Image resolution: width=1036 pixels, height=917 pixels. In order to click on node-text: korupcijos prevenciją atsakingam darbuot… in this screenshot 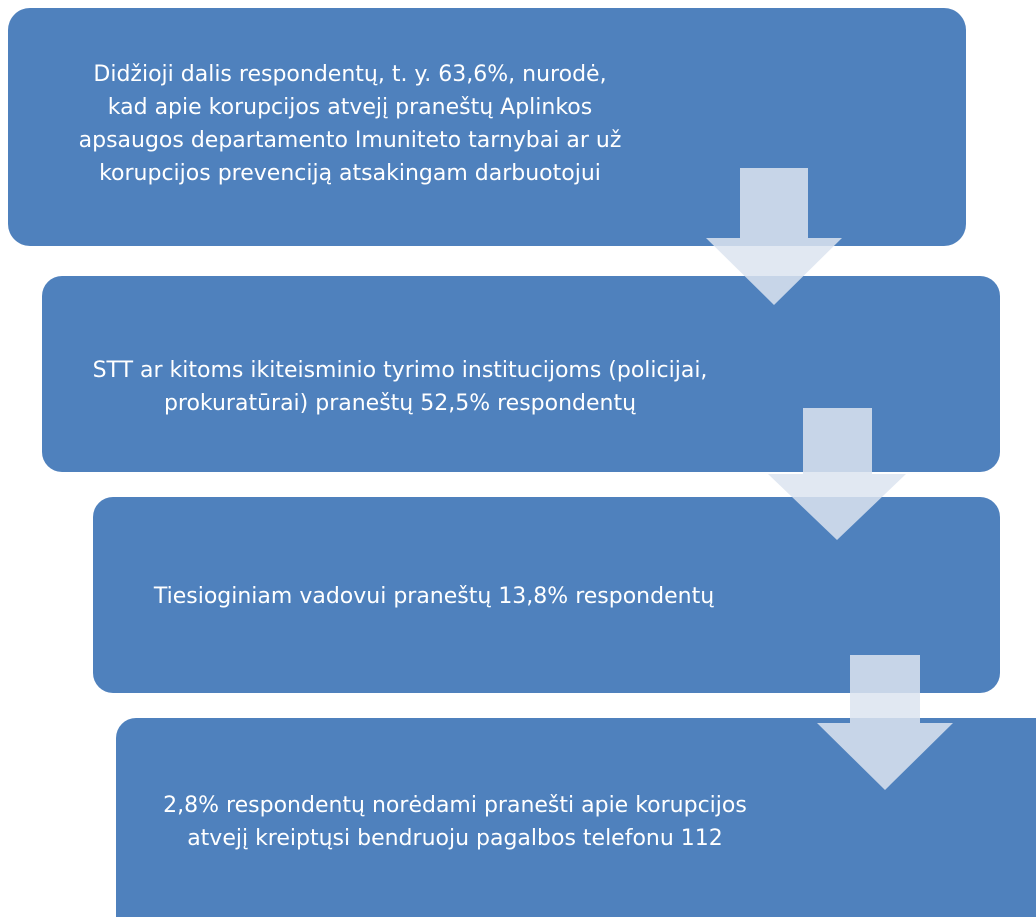, I will do `click(350, 173)`.